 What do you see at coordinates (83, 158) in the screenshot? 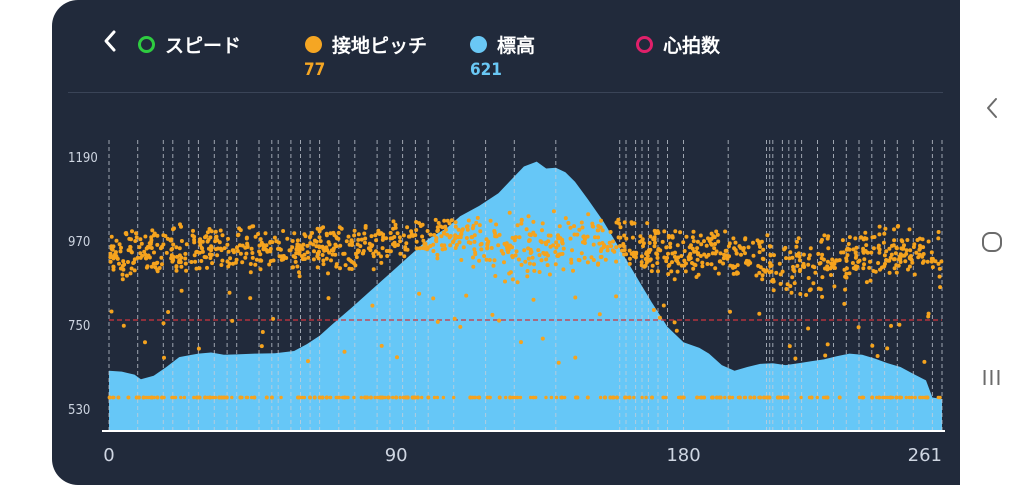
I see `y-tick-label: 1190` at bounding box center [83, 158].